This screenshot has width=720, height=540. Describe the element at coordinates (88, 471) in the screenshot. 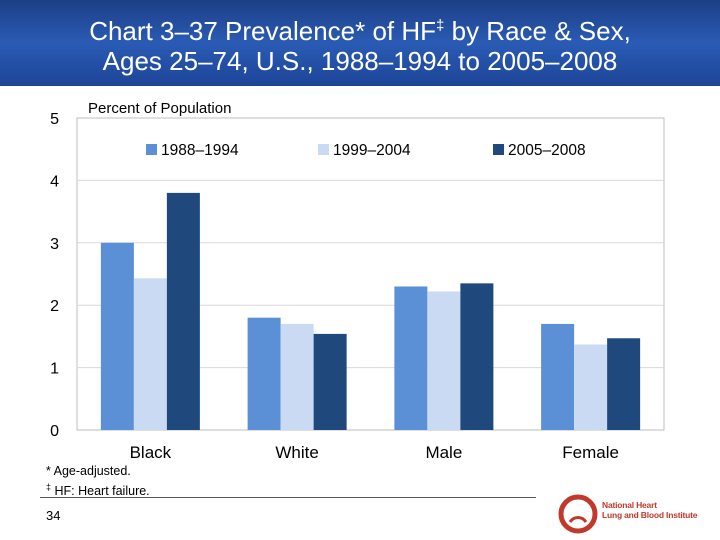

I see `footnote-age-adjusted: * Age-adjusted.` at that location.